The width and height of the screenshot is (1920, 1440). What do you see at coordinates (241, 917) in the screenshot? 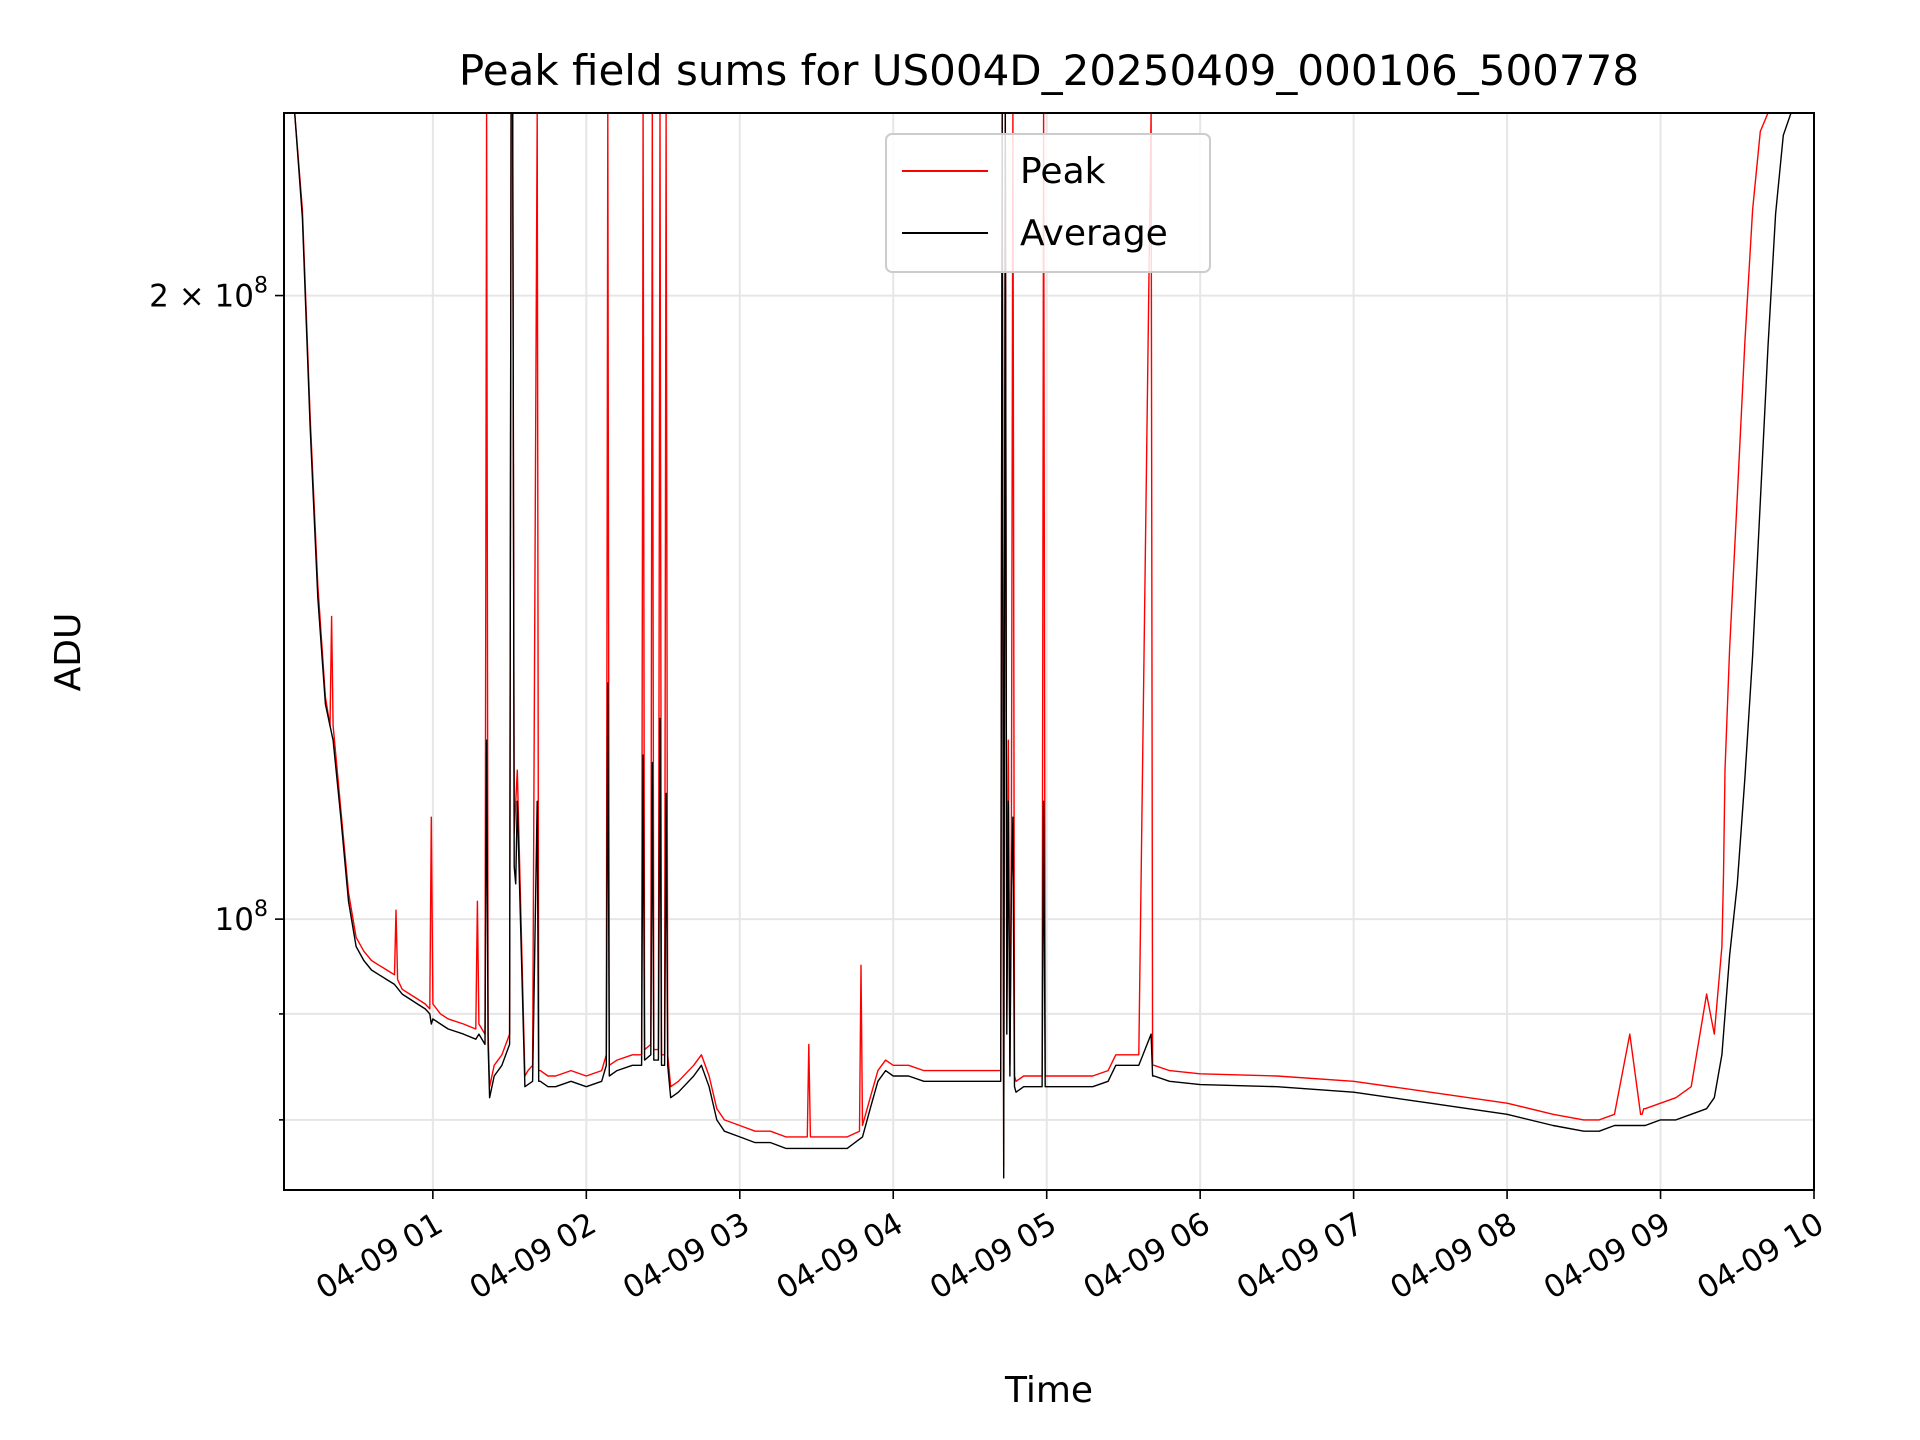
I see `y-tick-label: 108` at bounding box center [241, 917].